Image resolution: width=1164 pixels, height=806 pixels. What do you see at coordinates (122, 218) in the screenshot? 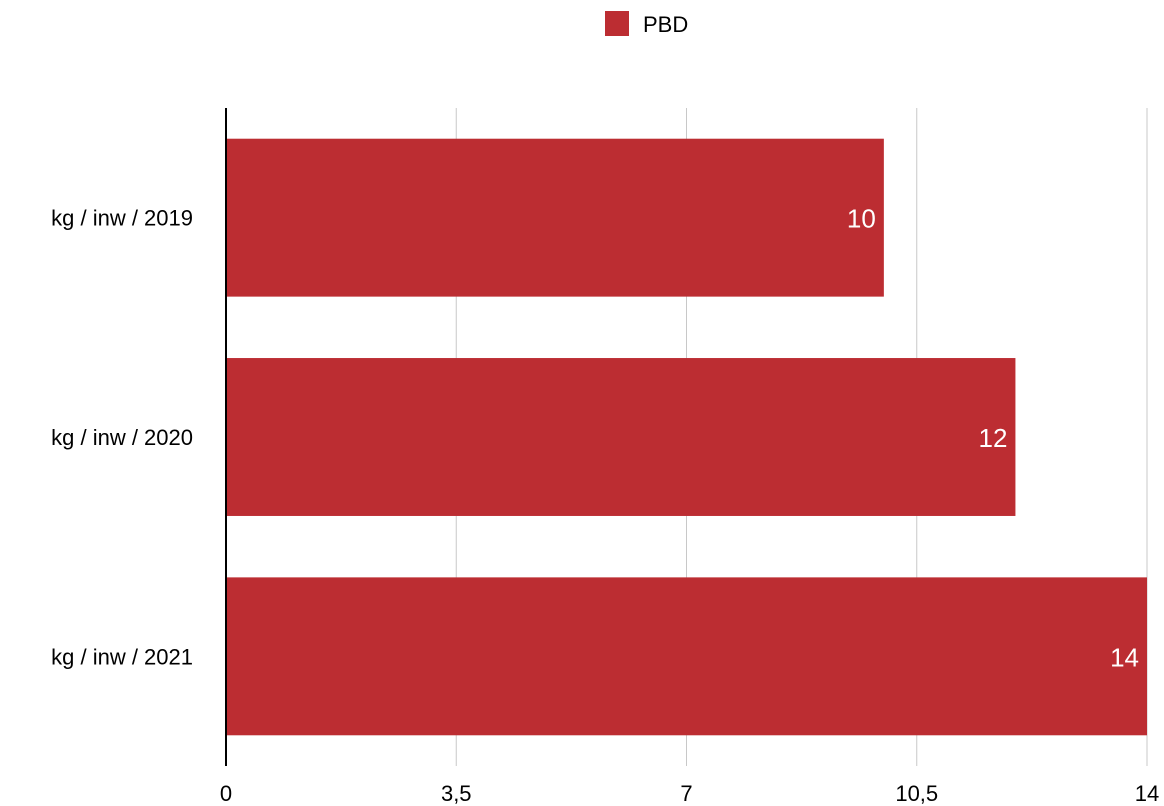
I see `category-label: kg / inw / 2019` at bounding box center [122, 218].